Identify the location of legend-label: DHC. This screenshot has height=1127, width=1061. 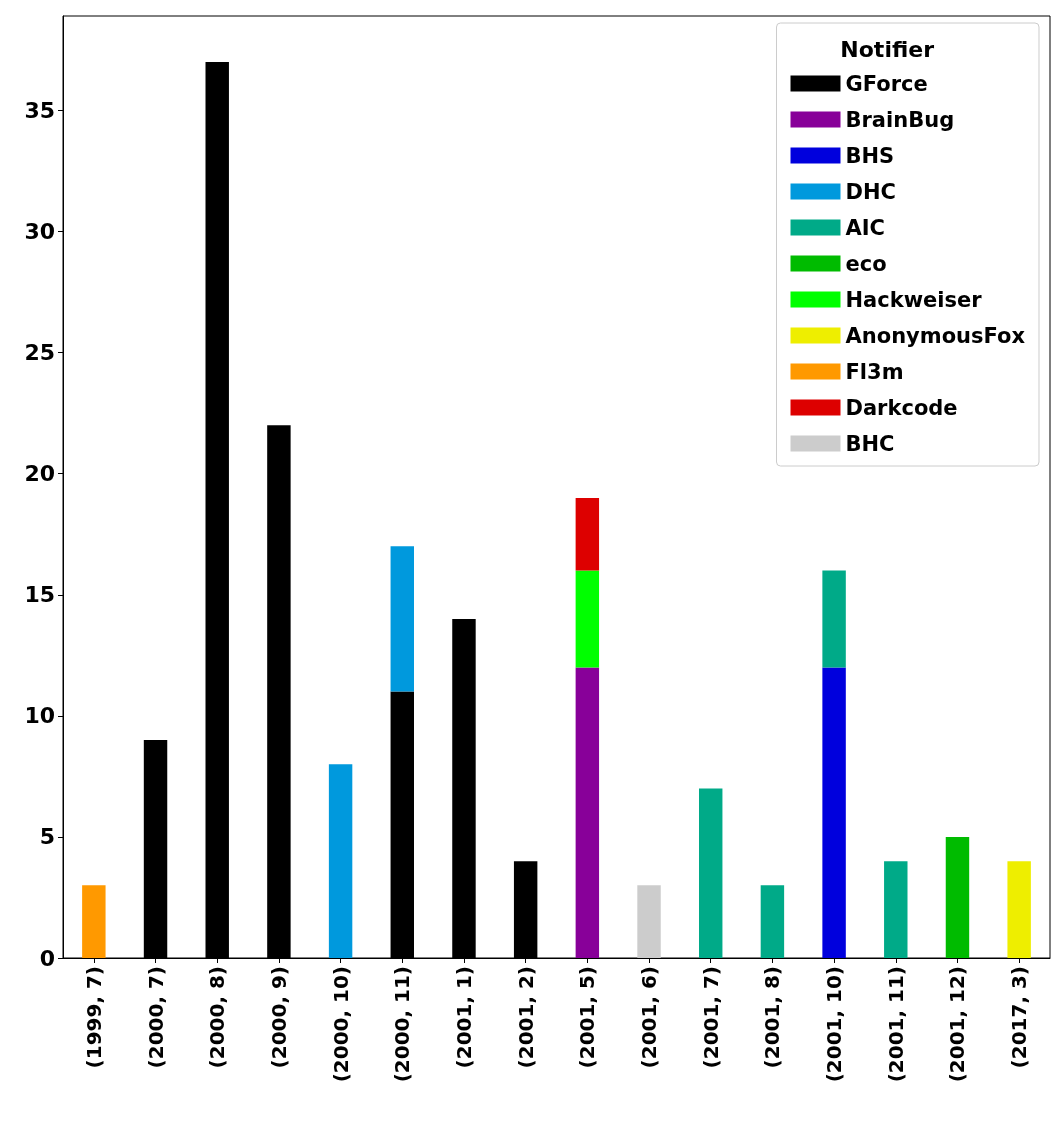
(870, 191).